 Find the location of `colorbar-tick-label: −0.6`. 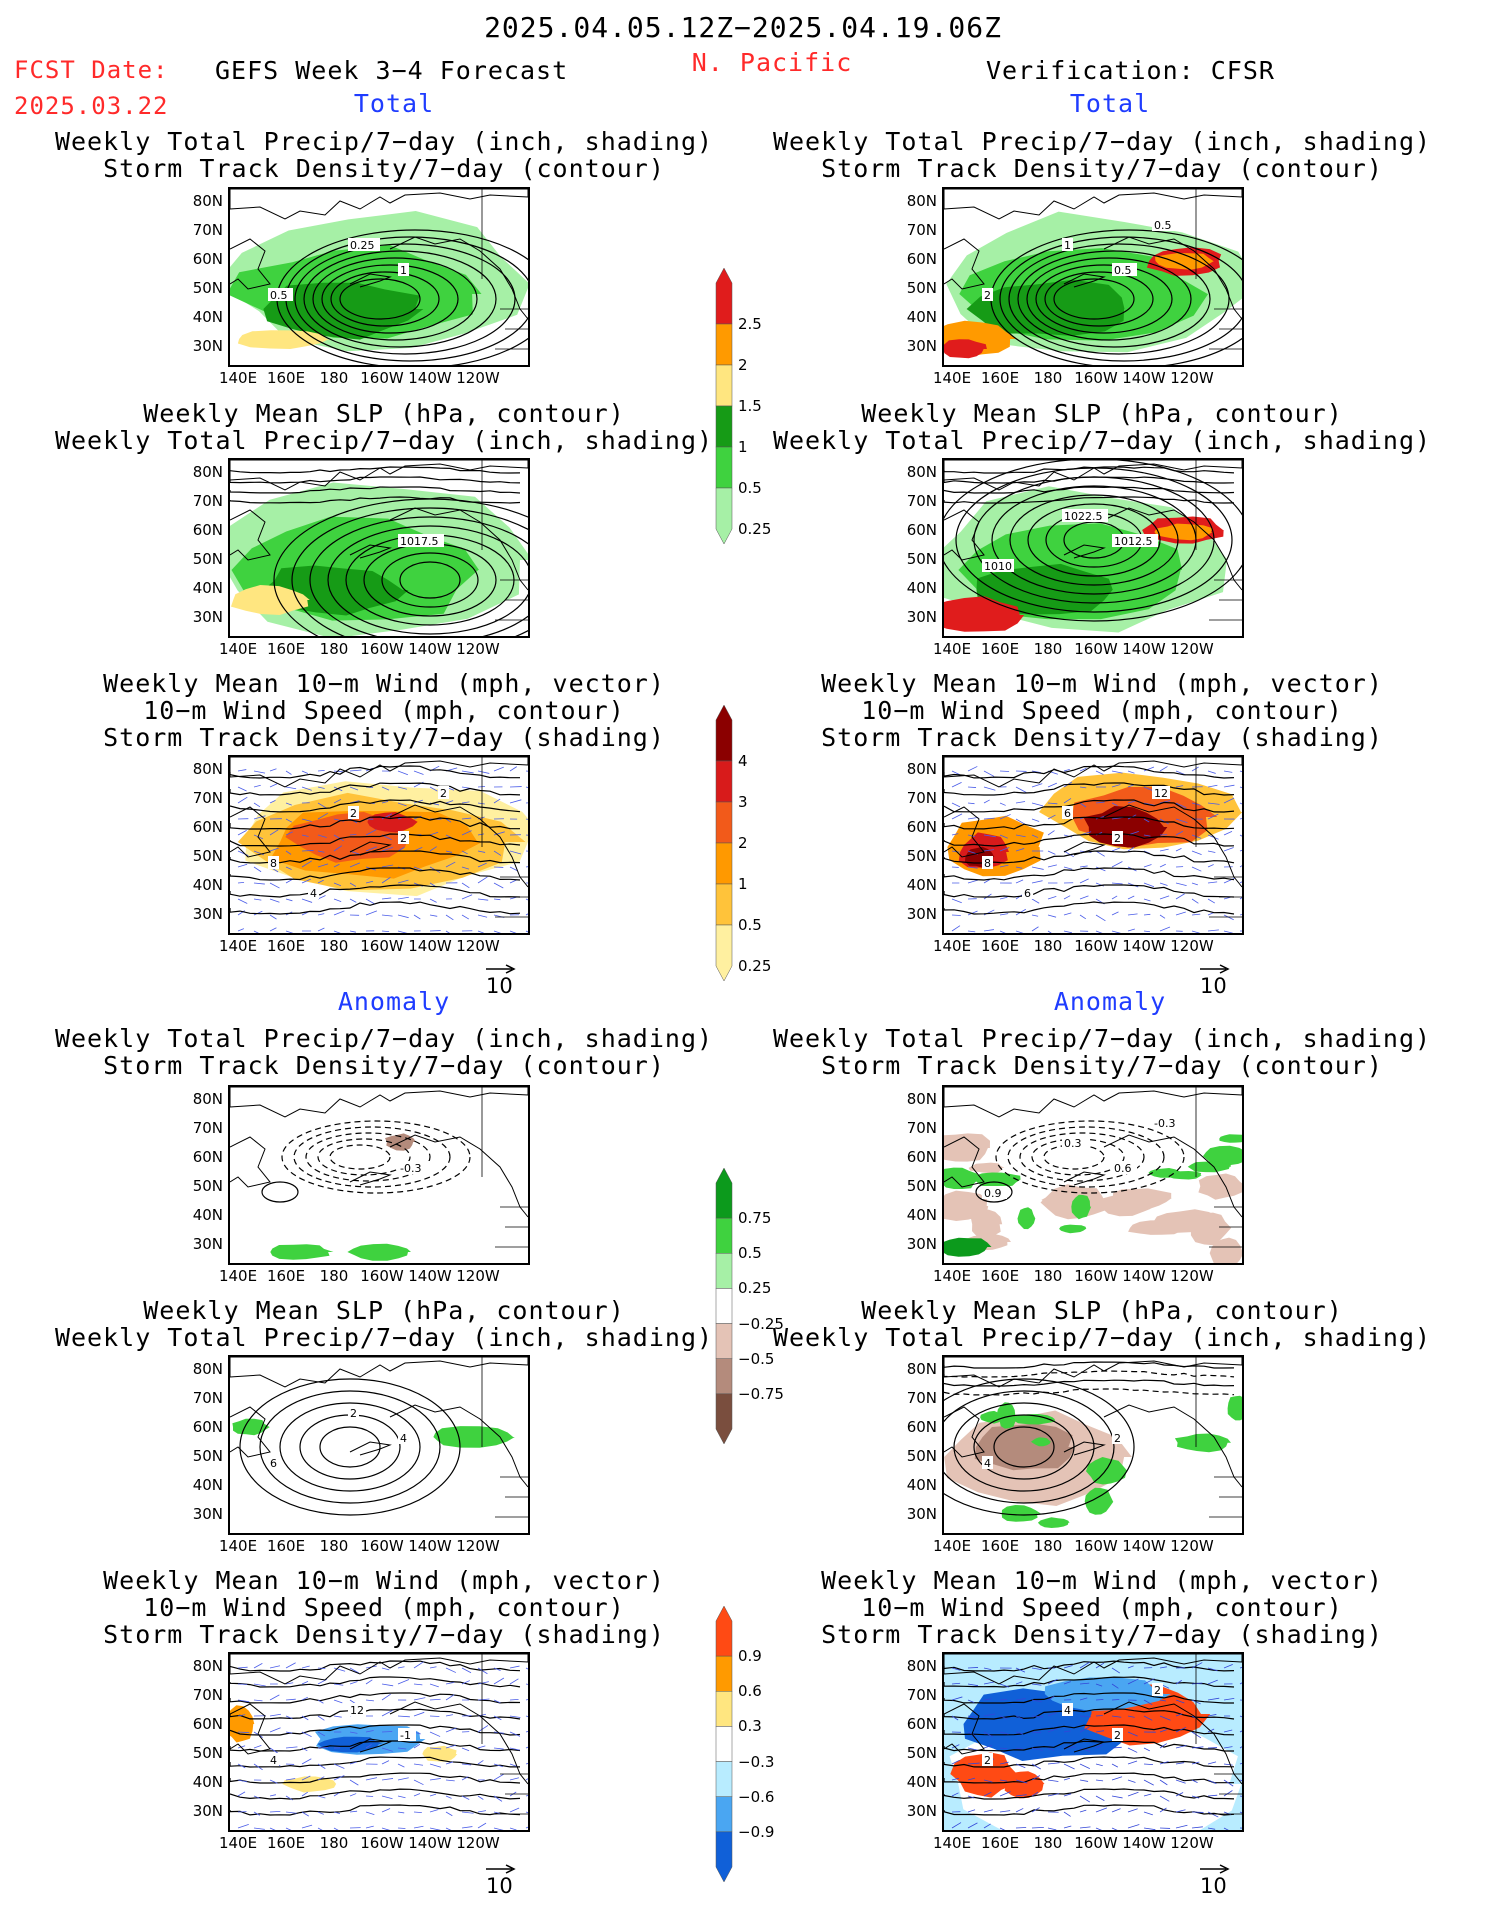

colorbar-tick-label: −0.6 is located at coordinates (756, 1796).